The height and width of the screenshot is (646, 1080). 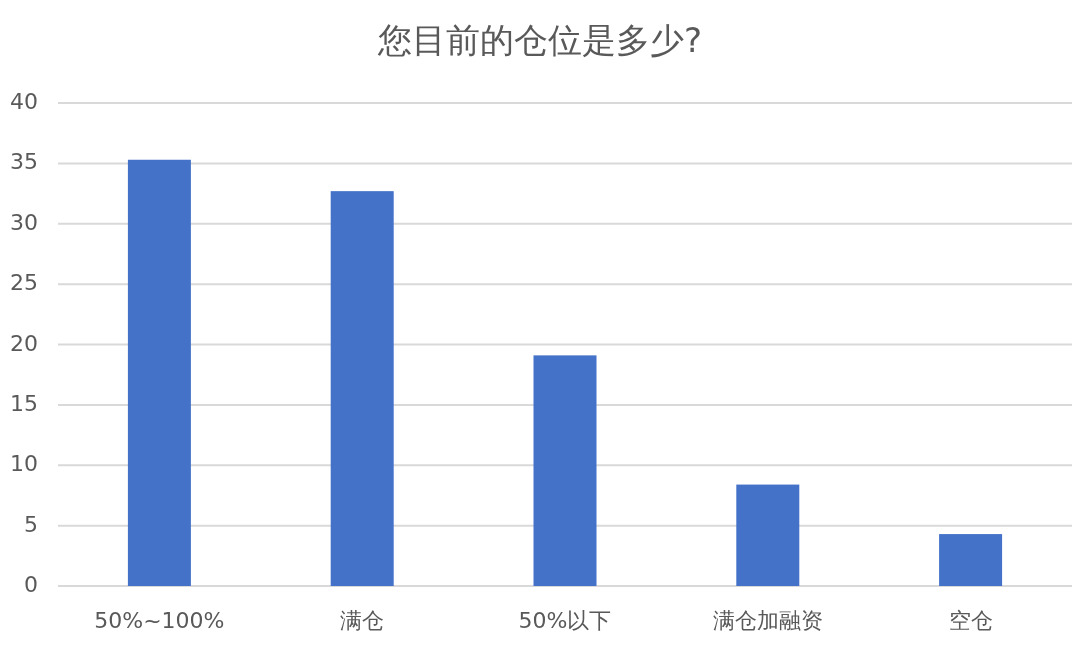 I want to click on y-tick-label: 40, so click(x=24, y=101).